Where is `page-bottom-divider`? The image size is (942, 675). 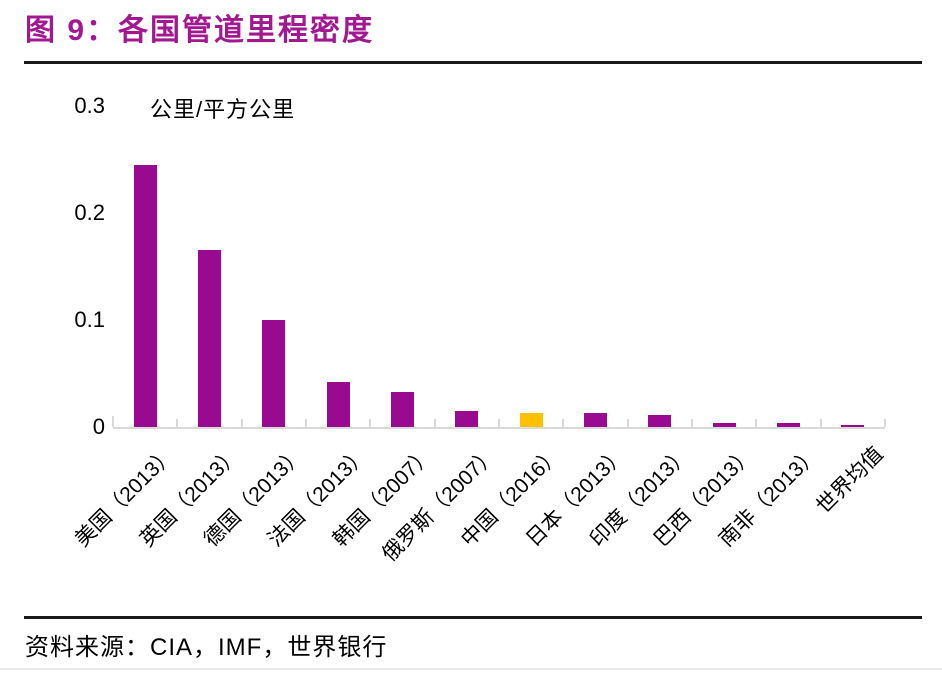
page-bottom-divider is located at coordinates (471, 669).